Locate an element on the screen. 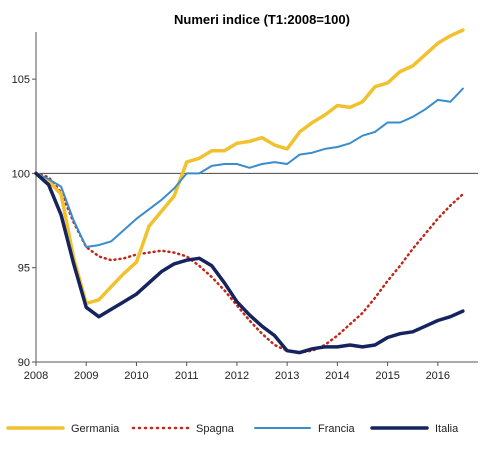 Image resolution: width=500 pixels, height=453 pixels. y-tick-label: 105 is located at coordinates (21, 80).